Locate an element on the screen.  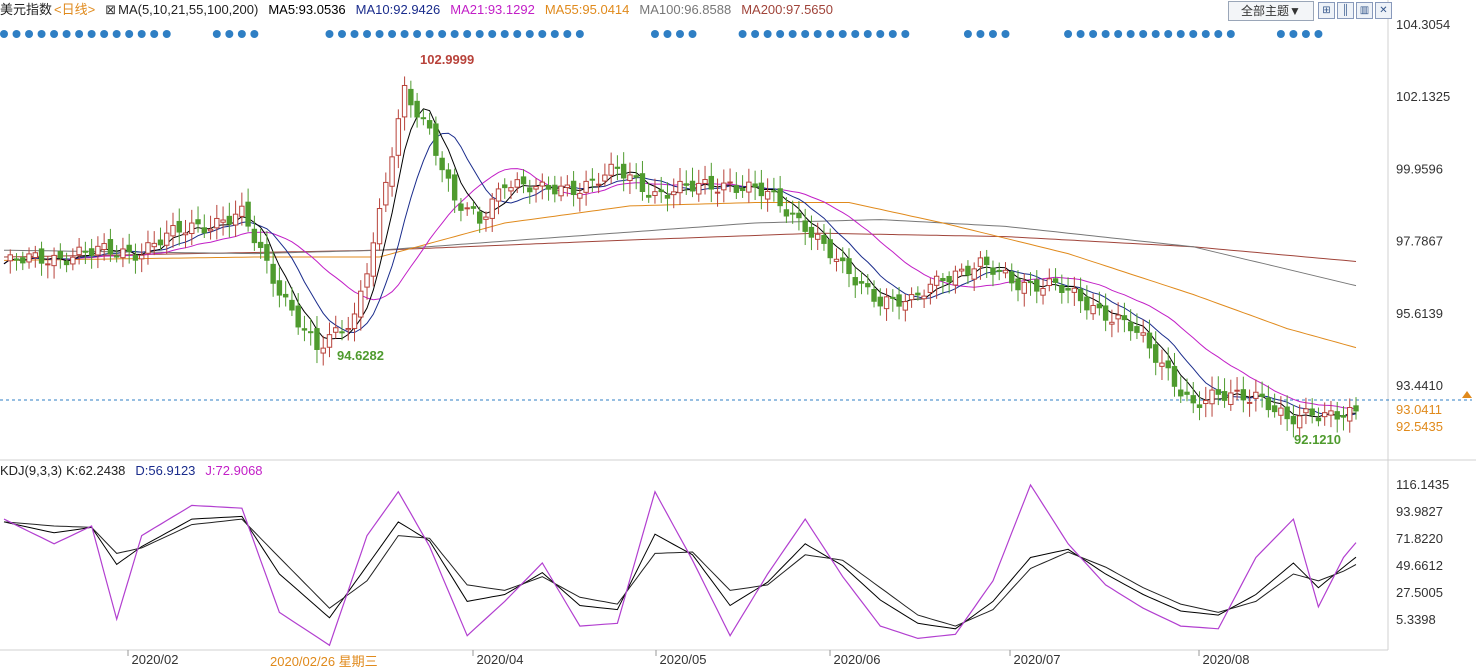
price-tick-label: 95.6139 is located at coordinates (1419, 313).